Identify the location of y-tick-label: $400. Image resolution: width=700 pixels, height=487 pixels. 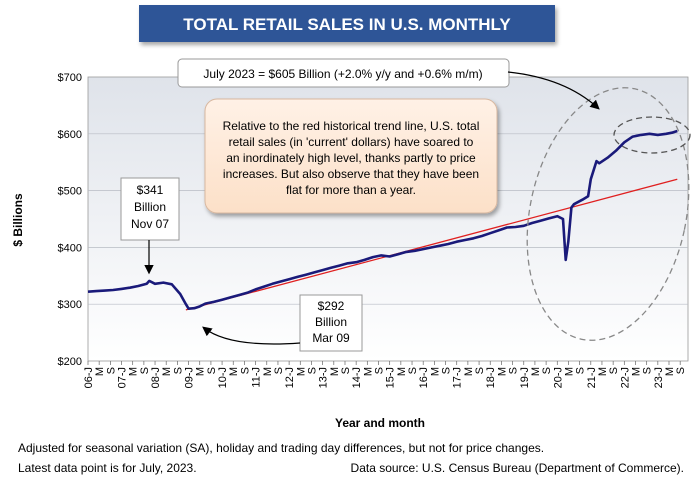
(70, 248).